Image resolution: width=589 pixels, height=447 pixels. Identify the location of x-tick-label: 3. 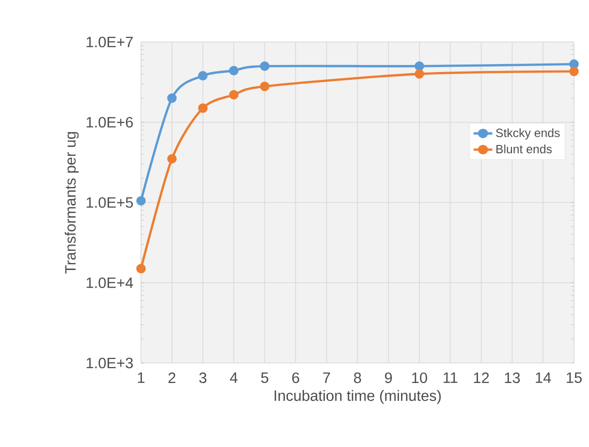
(202, 378).